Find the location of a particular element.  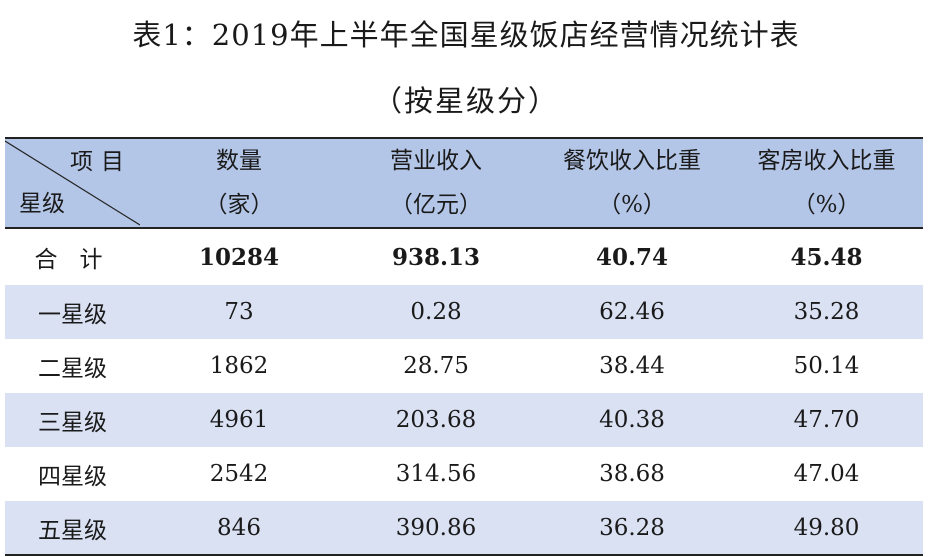

column-header-title: 数量 is located at coordinates (239, 161).